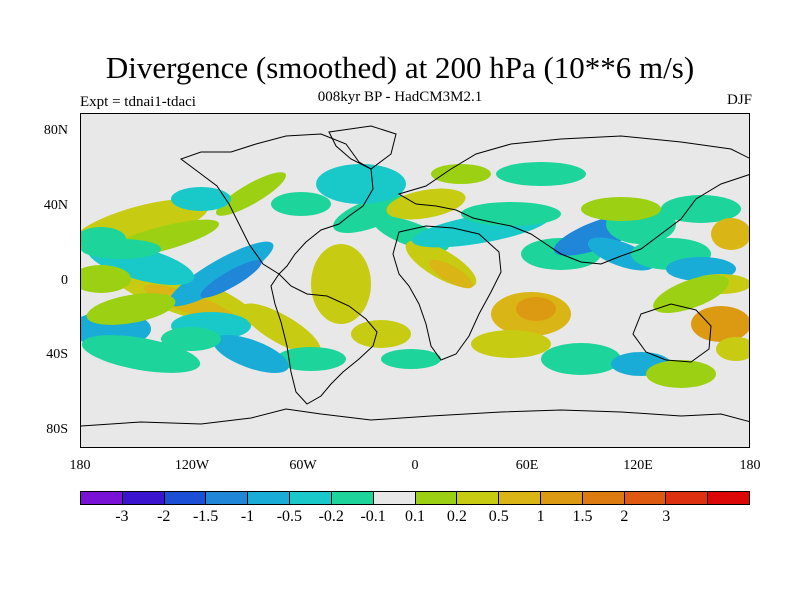  Describe the element at coordinates (192, 465) in the screenshot. I see `lon-label-120w: 120W` at that location.